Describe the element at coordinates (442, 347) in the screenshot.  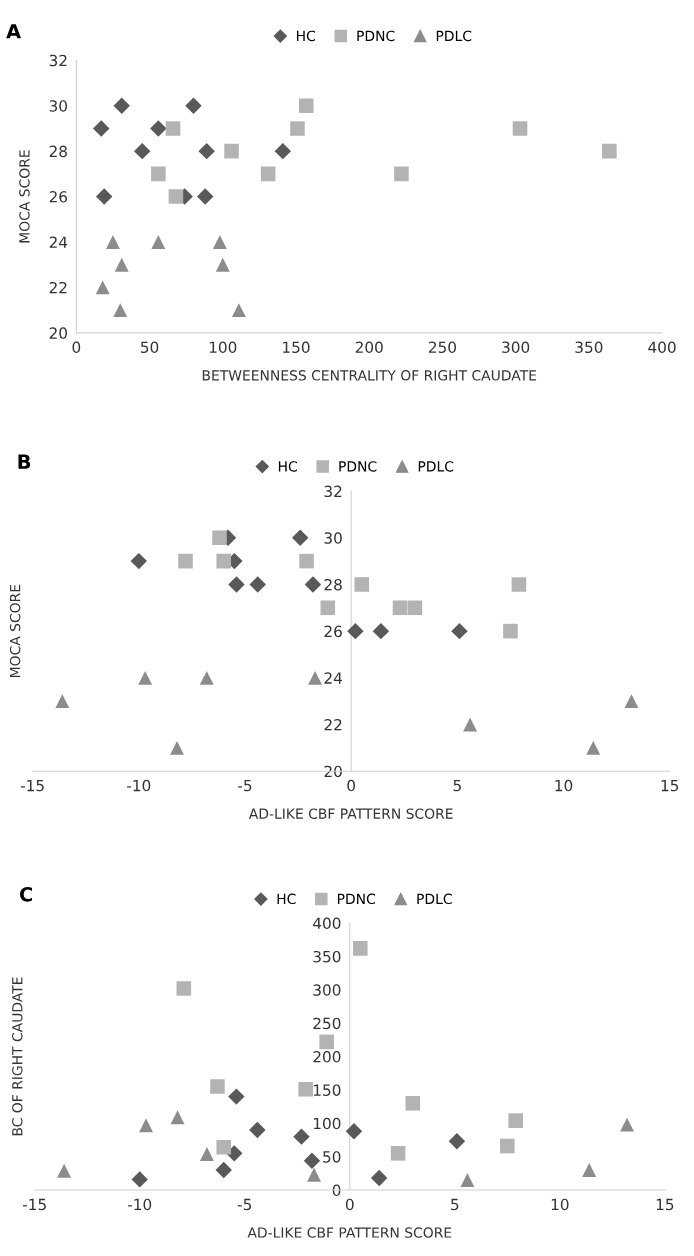
I see `x-tick-label: 250` at that location.